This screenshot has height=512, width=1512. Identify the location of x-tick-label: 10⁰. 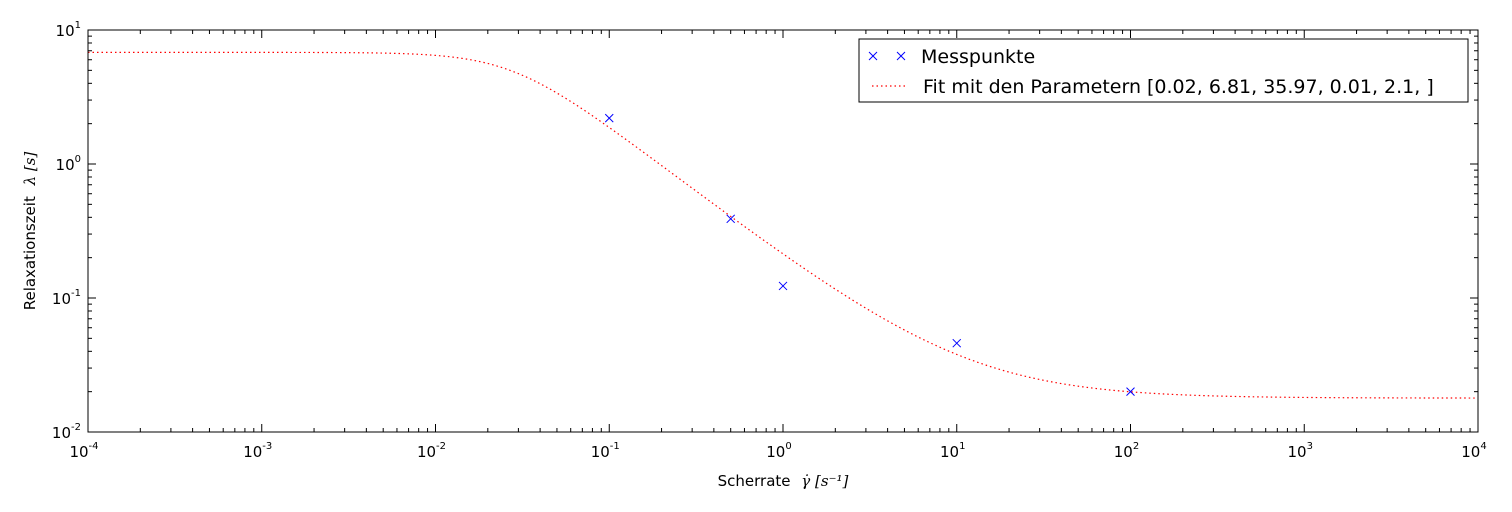
(778, 451).